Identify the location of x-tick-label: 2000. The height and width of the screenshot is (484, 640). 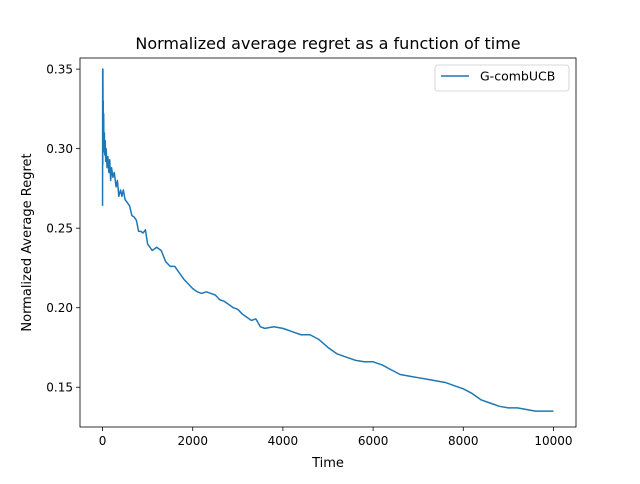
(192, 441).